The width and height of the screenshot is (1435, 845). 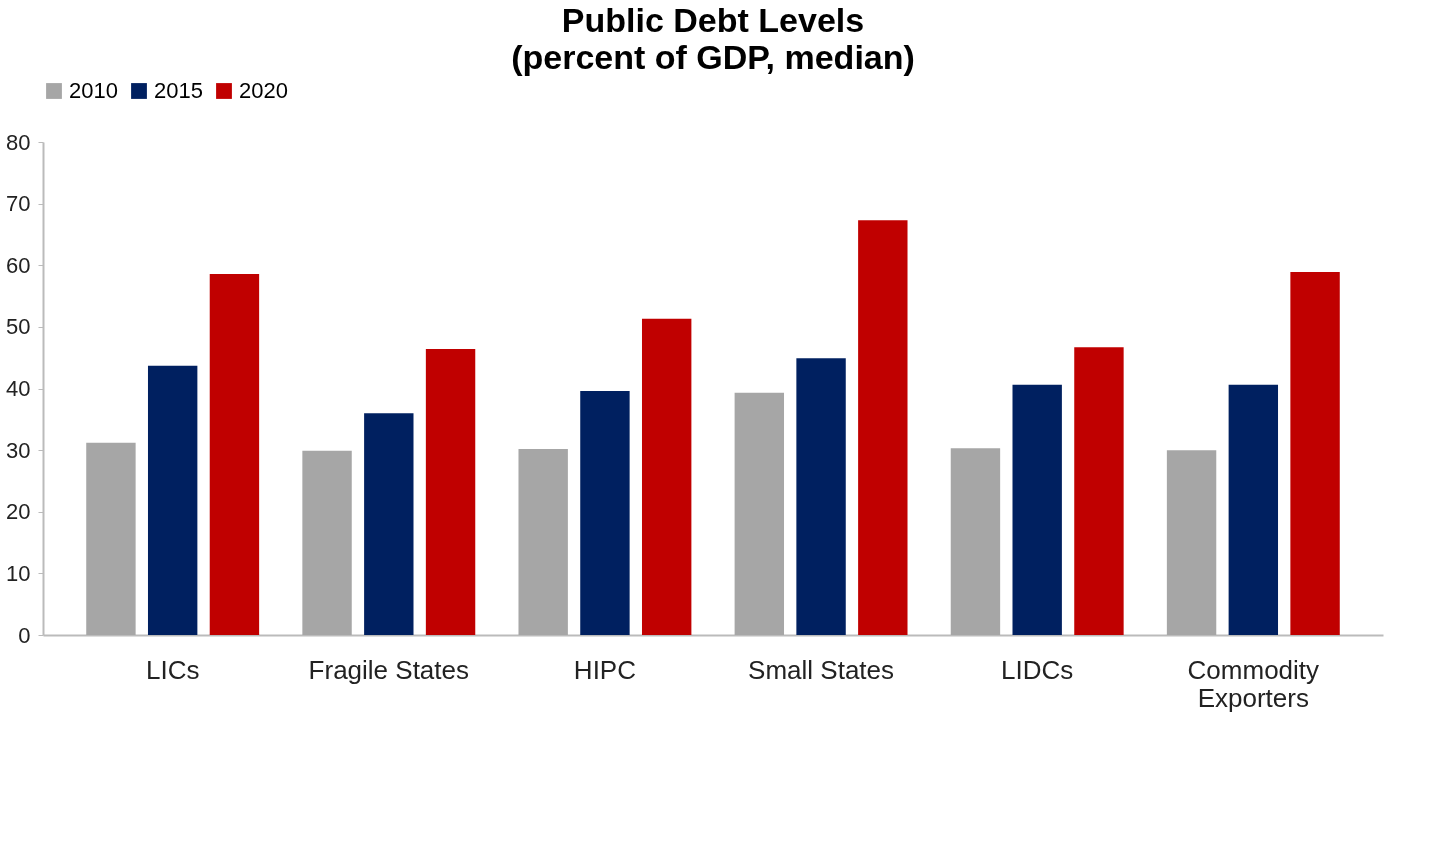 I want to click on x-tick-label: Small States, so click(x=821, y=669).